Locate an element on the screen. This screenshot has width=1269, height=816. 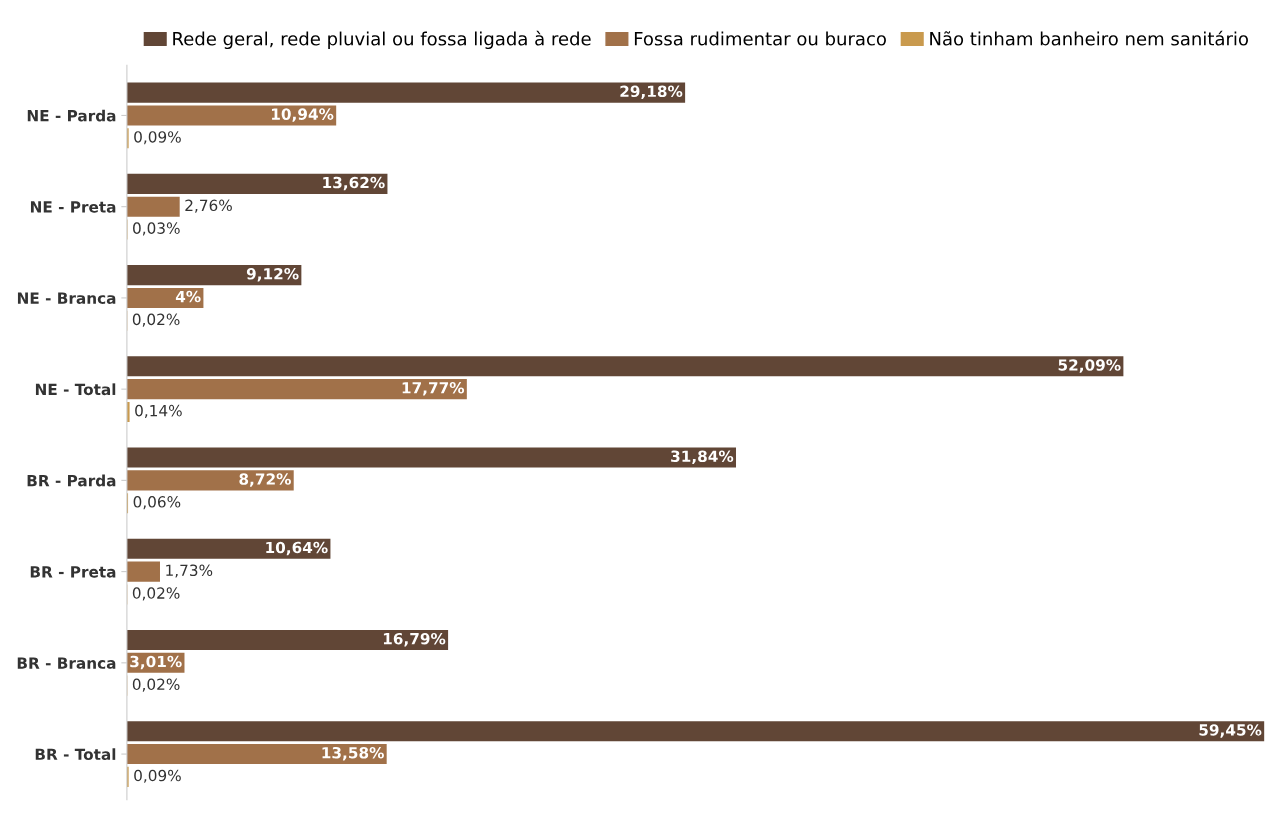
data-label: 3,01% is located at coordinates (156, 662).